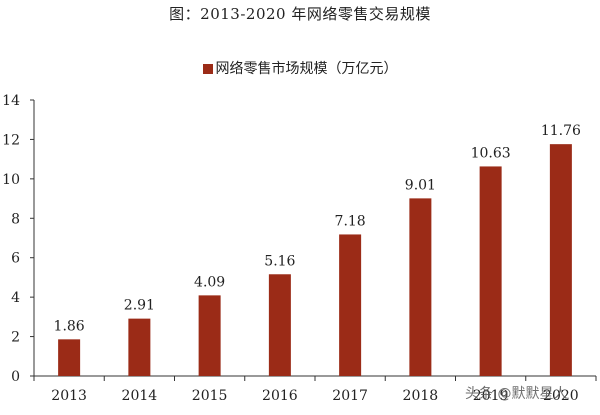  I want to click on legend: 网络零售市场规模（万亿元）, so click(300, 68).